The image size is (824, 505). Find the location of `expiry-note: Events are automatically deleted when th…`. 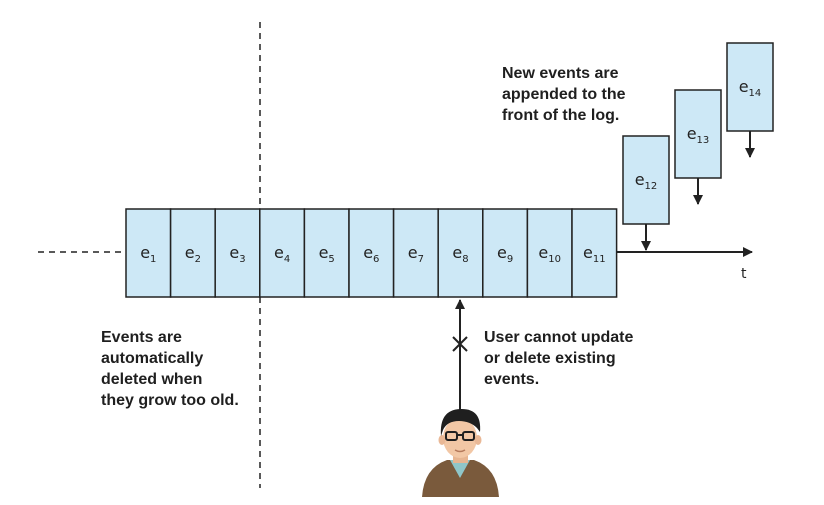

expiry-note: Events are automatically deleted when th… is located at coordinates (170, 369).